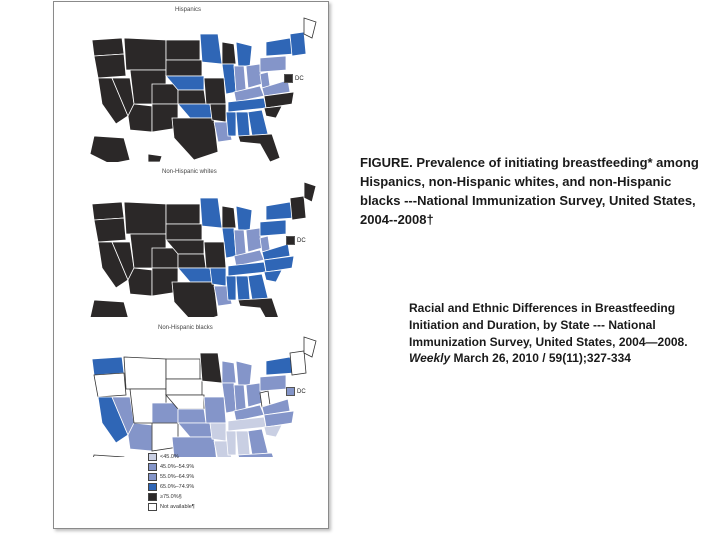 This screenshot has width=720, height=540. What do you see at coordinates (171, 487) in the screenshot?
I see `legend-item: 65.0%–74.9%` at bounding box center [171, 487].